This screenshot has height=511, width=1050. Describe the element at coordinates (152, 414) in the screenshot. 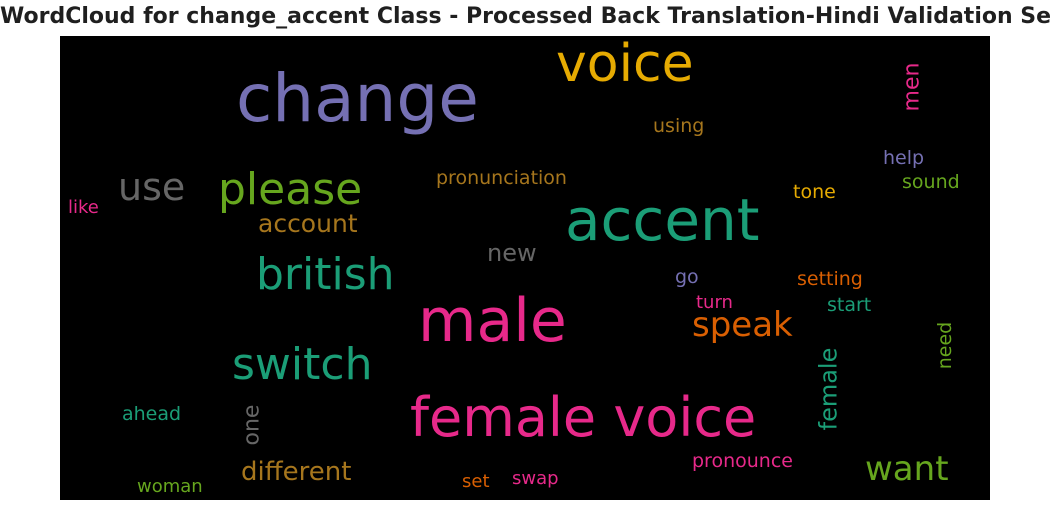

I see `word-ahead: ahead` at that location.